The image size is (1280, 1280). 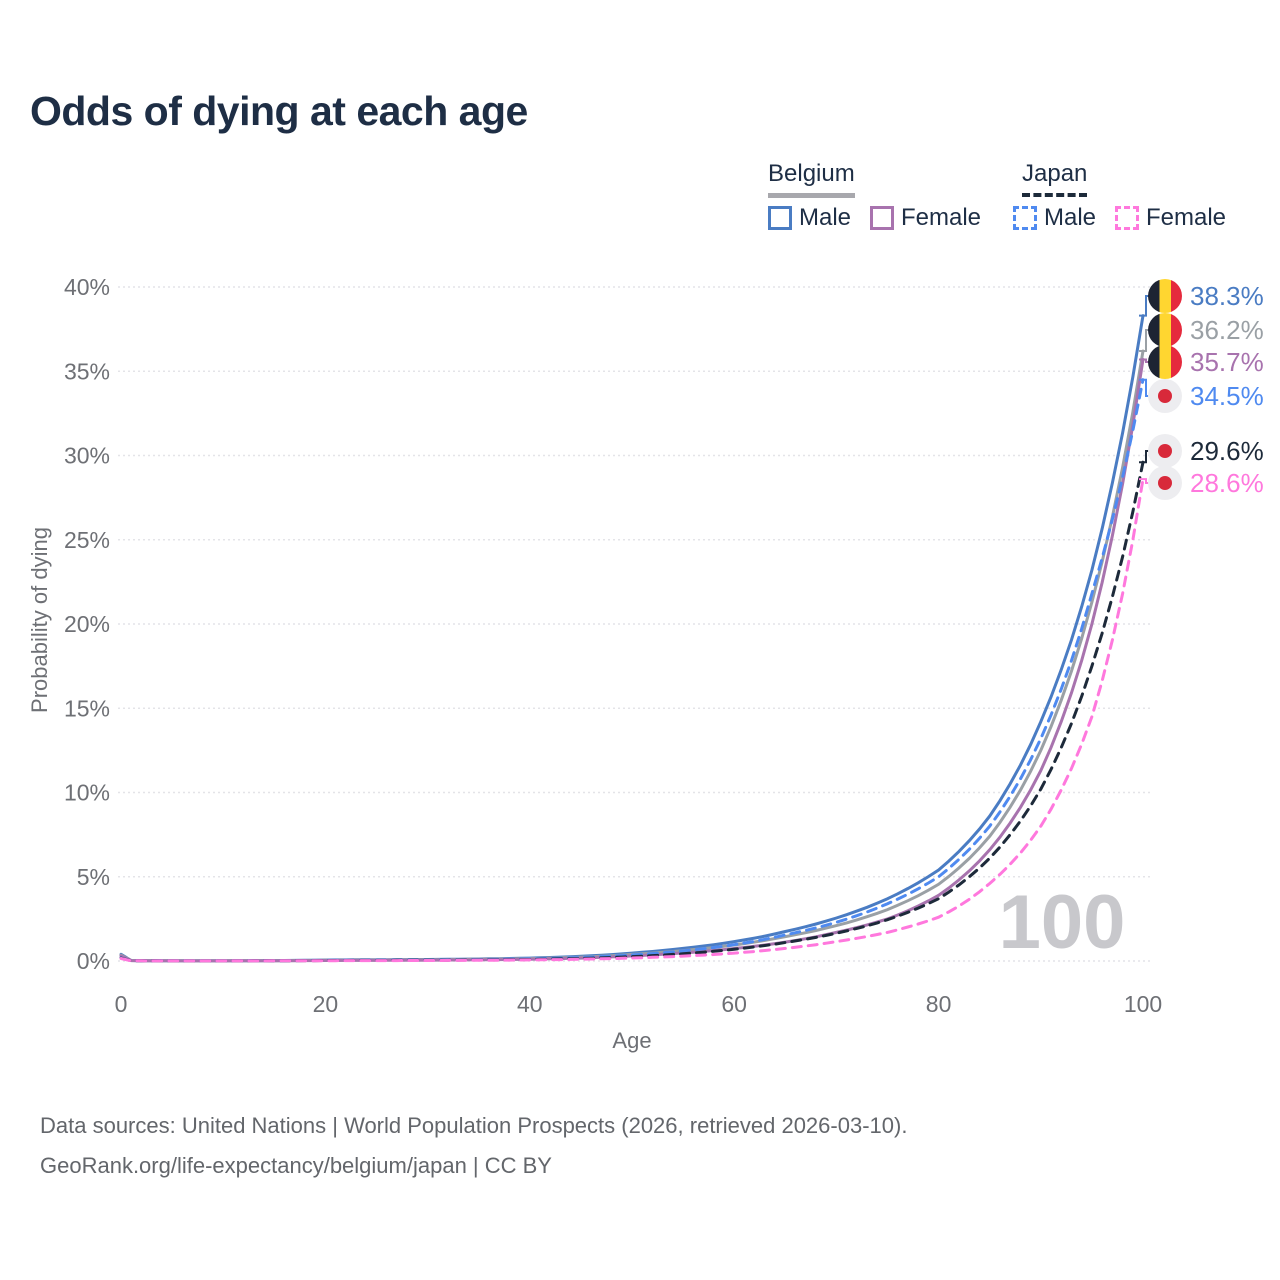 I want to click on end-value-label: 28.6%, so click(x=1227, y=482).